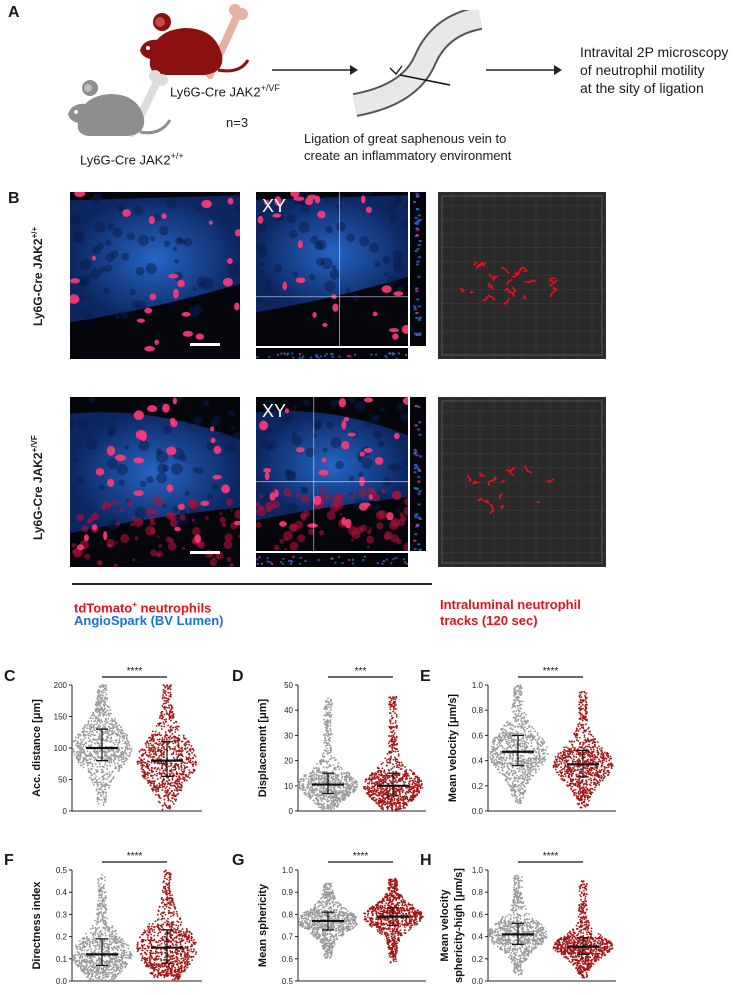 Image resolution: width=744 pixels, height=995 pixels. I want to click on panel-letter-g: G, so click(238, 860).